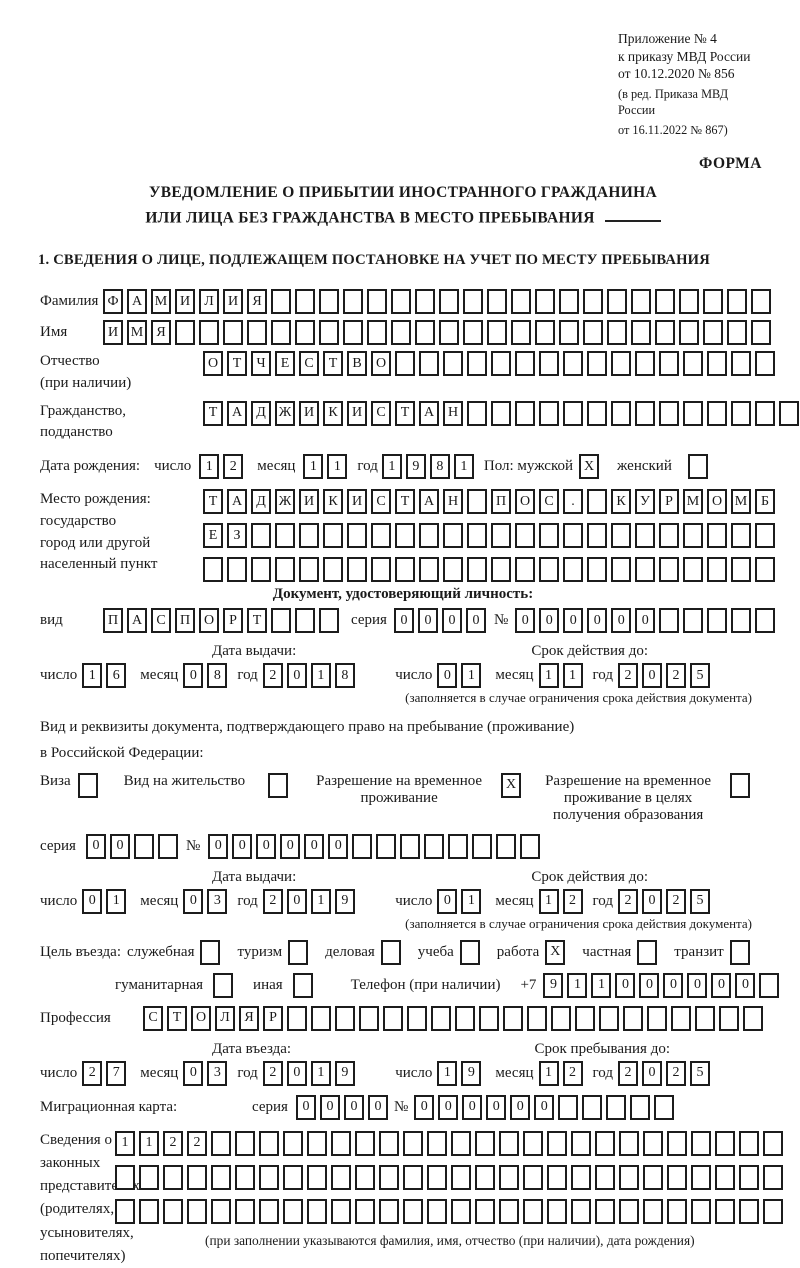  What do you see at coordinates (741, 502) in the screenshot?
I see `char-cell: М` at bounding box center [741, 502].